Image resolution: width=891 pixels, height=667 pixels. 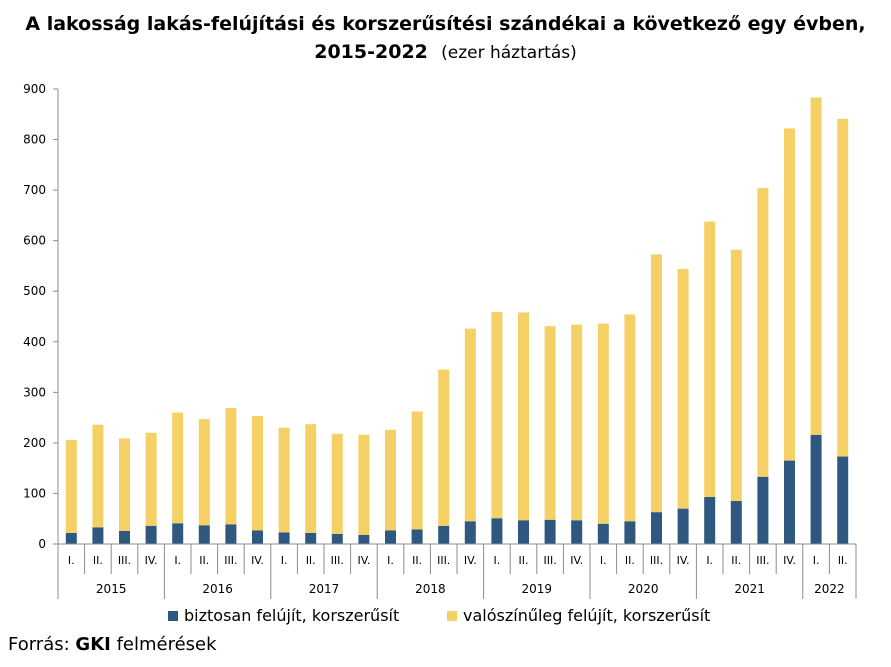 I want to click on year-label: 2016, so click(x=217, y=589).